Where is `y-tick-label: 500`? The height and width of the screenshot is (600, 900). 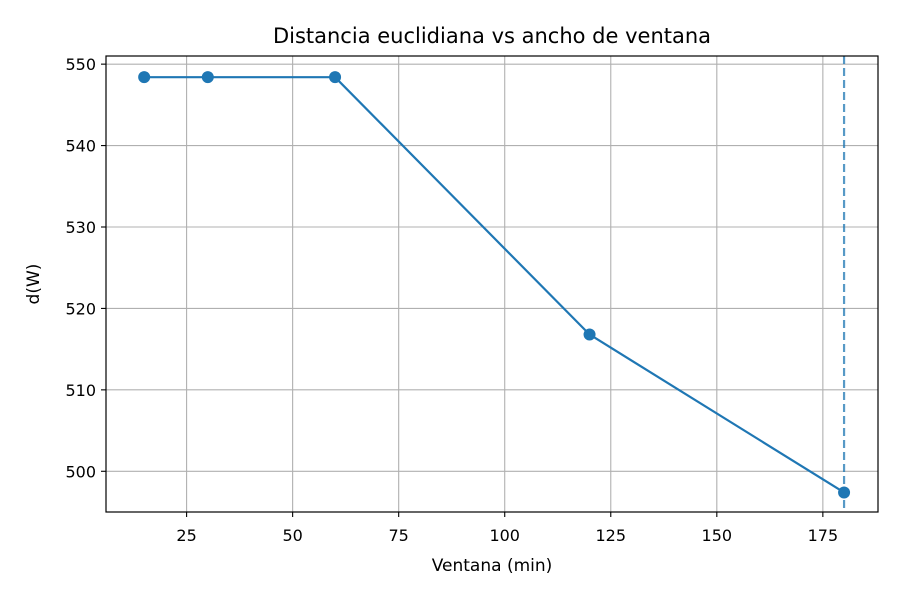 y-tick-label: 500 is located at coordinates (80, 471).